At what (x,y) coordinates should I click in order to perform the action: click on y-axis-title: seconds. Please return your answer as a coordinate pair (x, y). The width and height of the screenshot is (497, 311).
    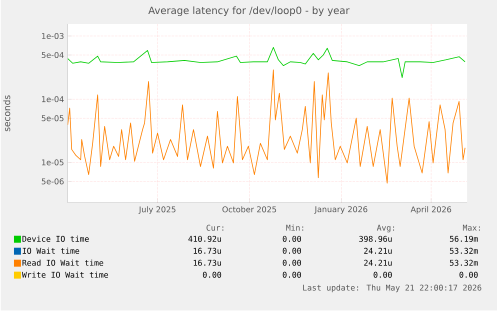
    Looking at the image, I should click on (6, 114).